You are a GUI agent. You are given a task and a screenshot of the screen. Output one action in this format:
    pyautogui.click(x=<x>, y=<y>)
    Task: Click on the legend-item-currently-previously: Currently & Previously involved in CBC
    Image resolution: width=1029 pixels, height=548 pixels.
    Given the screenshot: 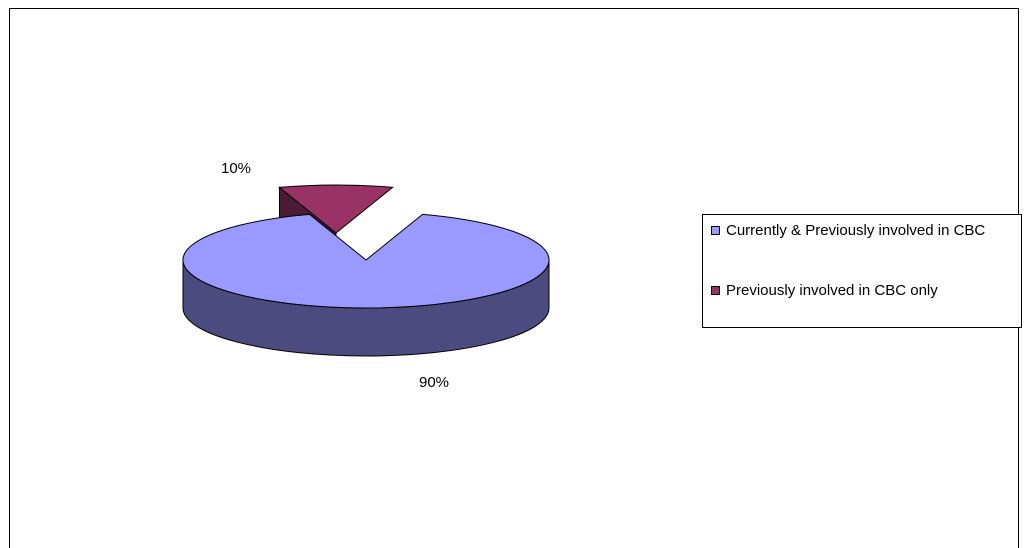 What is the action you would take?
    pyautogui.click(x=866, y=230)
    